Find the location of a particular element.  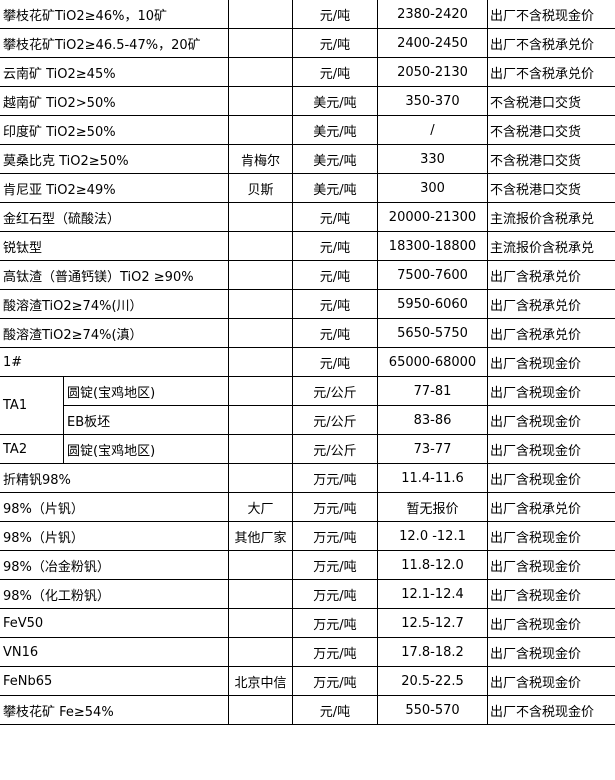

price: 12.0 -12.1 is located at coordinates (432, 536).